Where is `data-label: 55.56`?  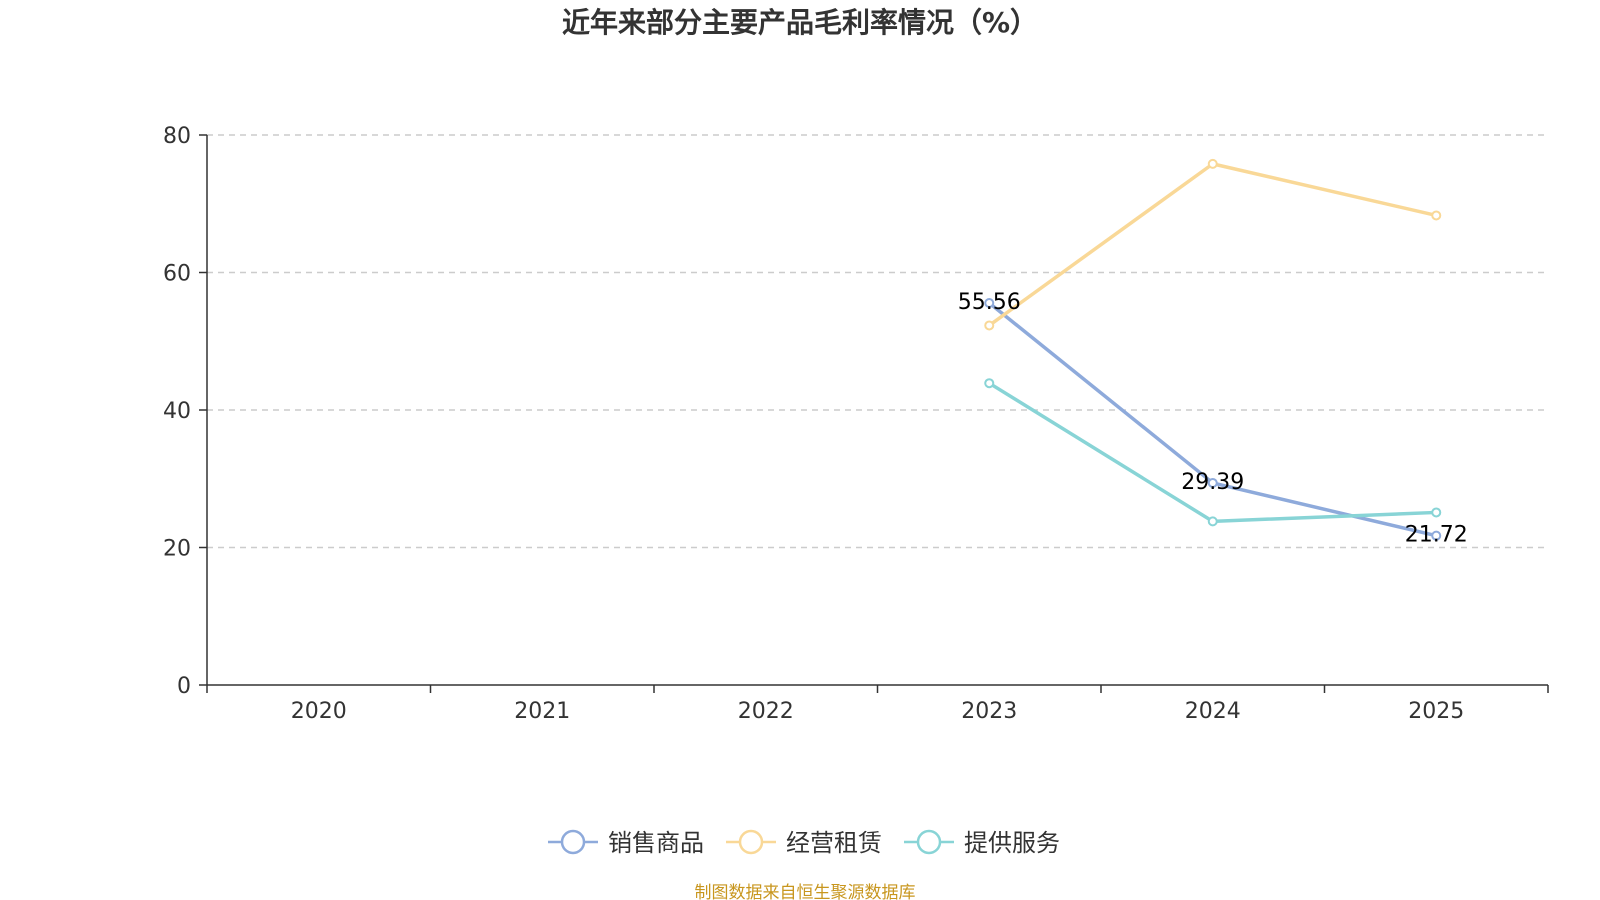
data-label: 55.56 is located at coordinates (989, 302).